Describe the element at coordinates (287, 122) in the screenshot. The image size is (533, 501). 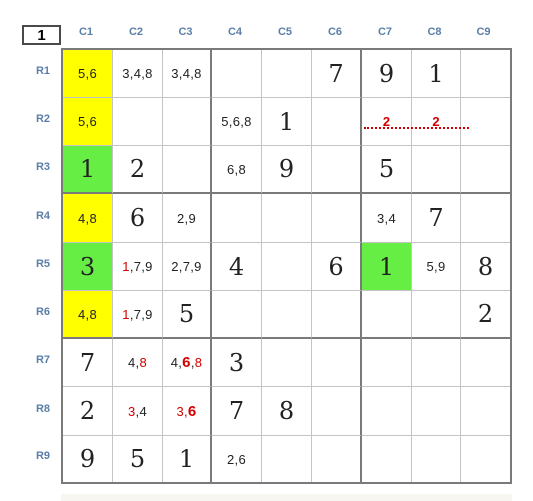
I see `sudoku-cell-r2c5: 1` at that location.